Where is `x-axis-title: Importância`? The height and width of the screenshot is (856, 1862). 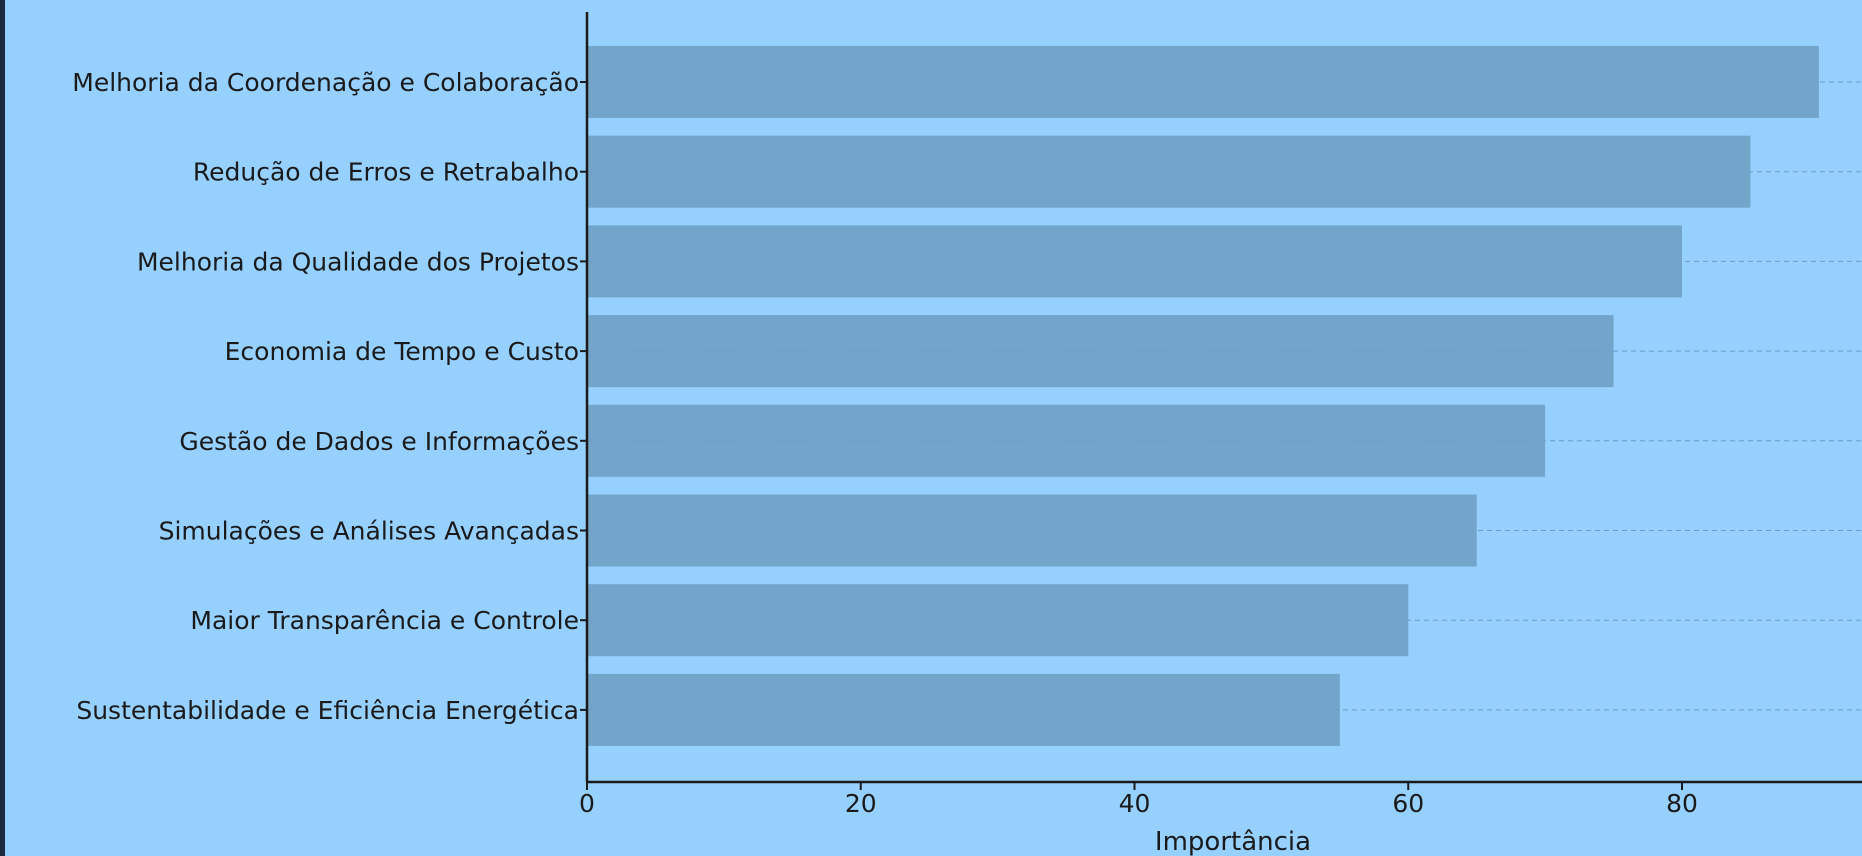 x-axis-title: Importância is located at coordinates (1233, 841).